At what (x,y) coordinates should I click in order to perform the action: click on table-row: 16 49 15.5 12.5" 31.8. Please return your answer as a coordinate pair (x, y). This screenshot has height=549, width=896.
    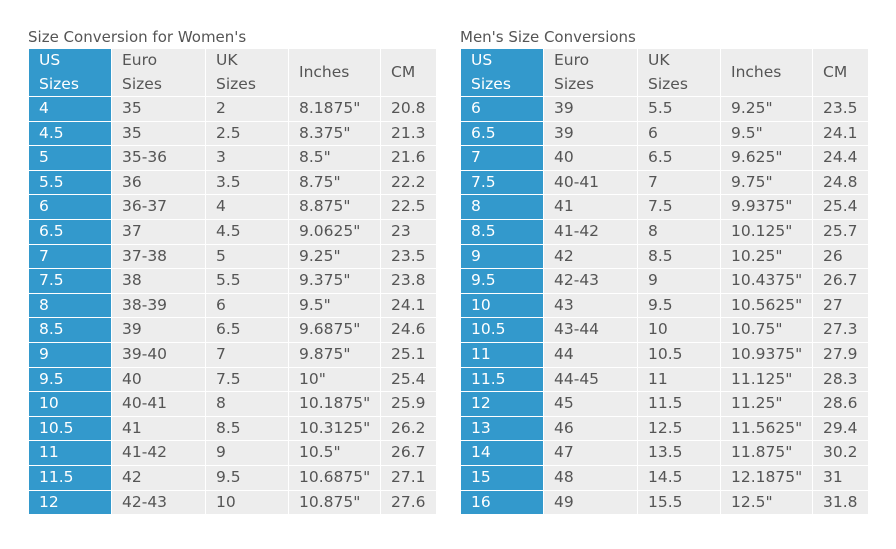
    Looking at the image, I should click on (664, 502).